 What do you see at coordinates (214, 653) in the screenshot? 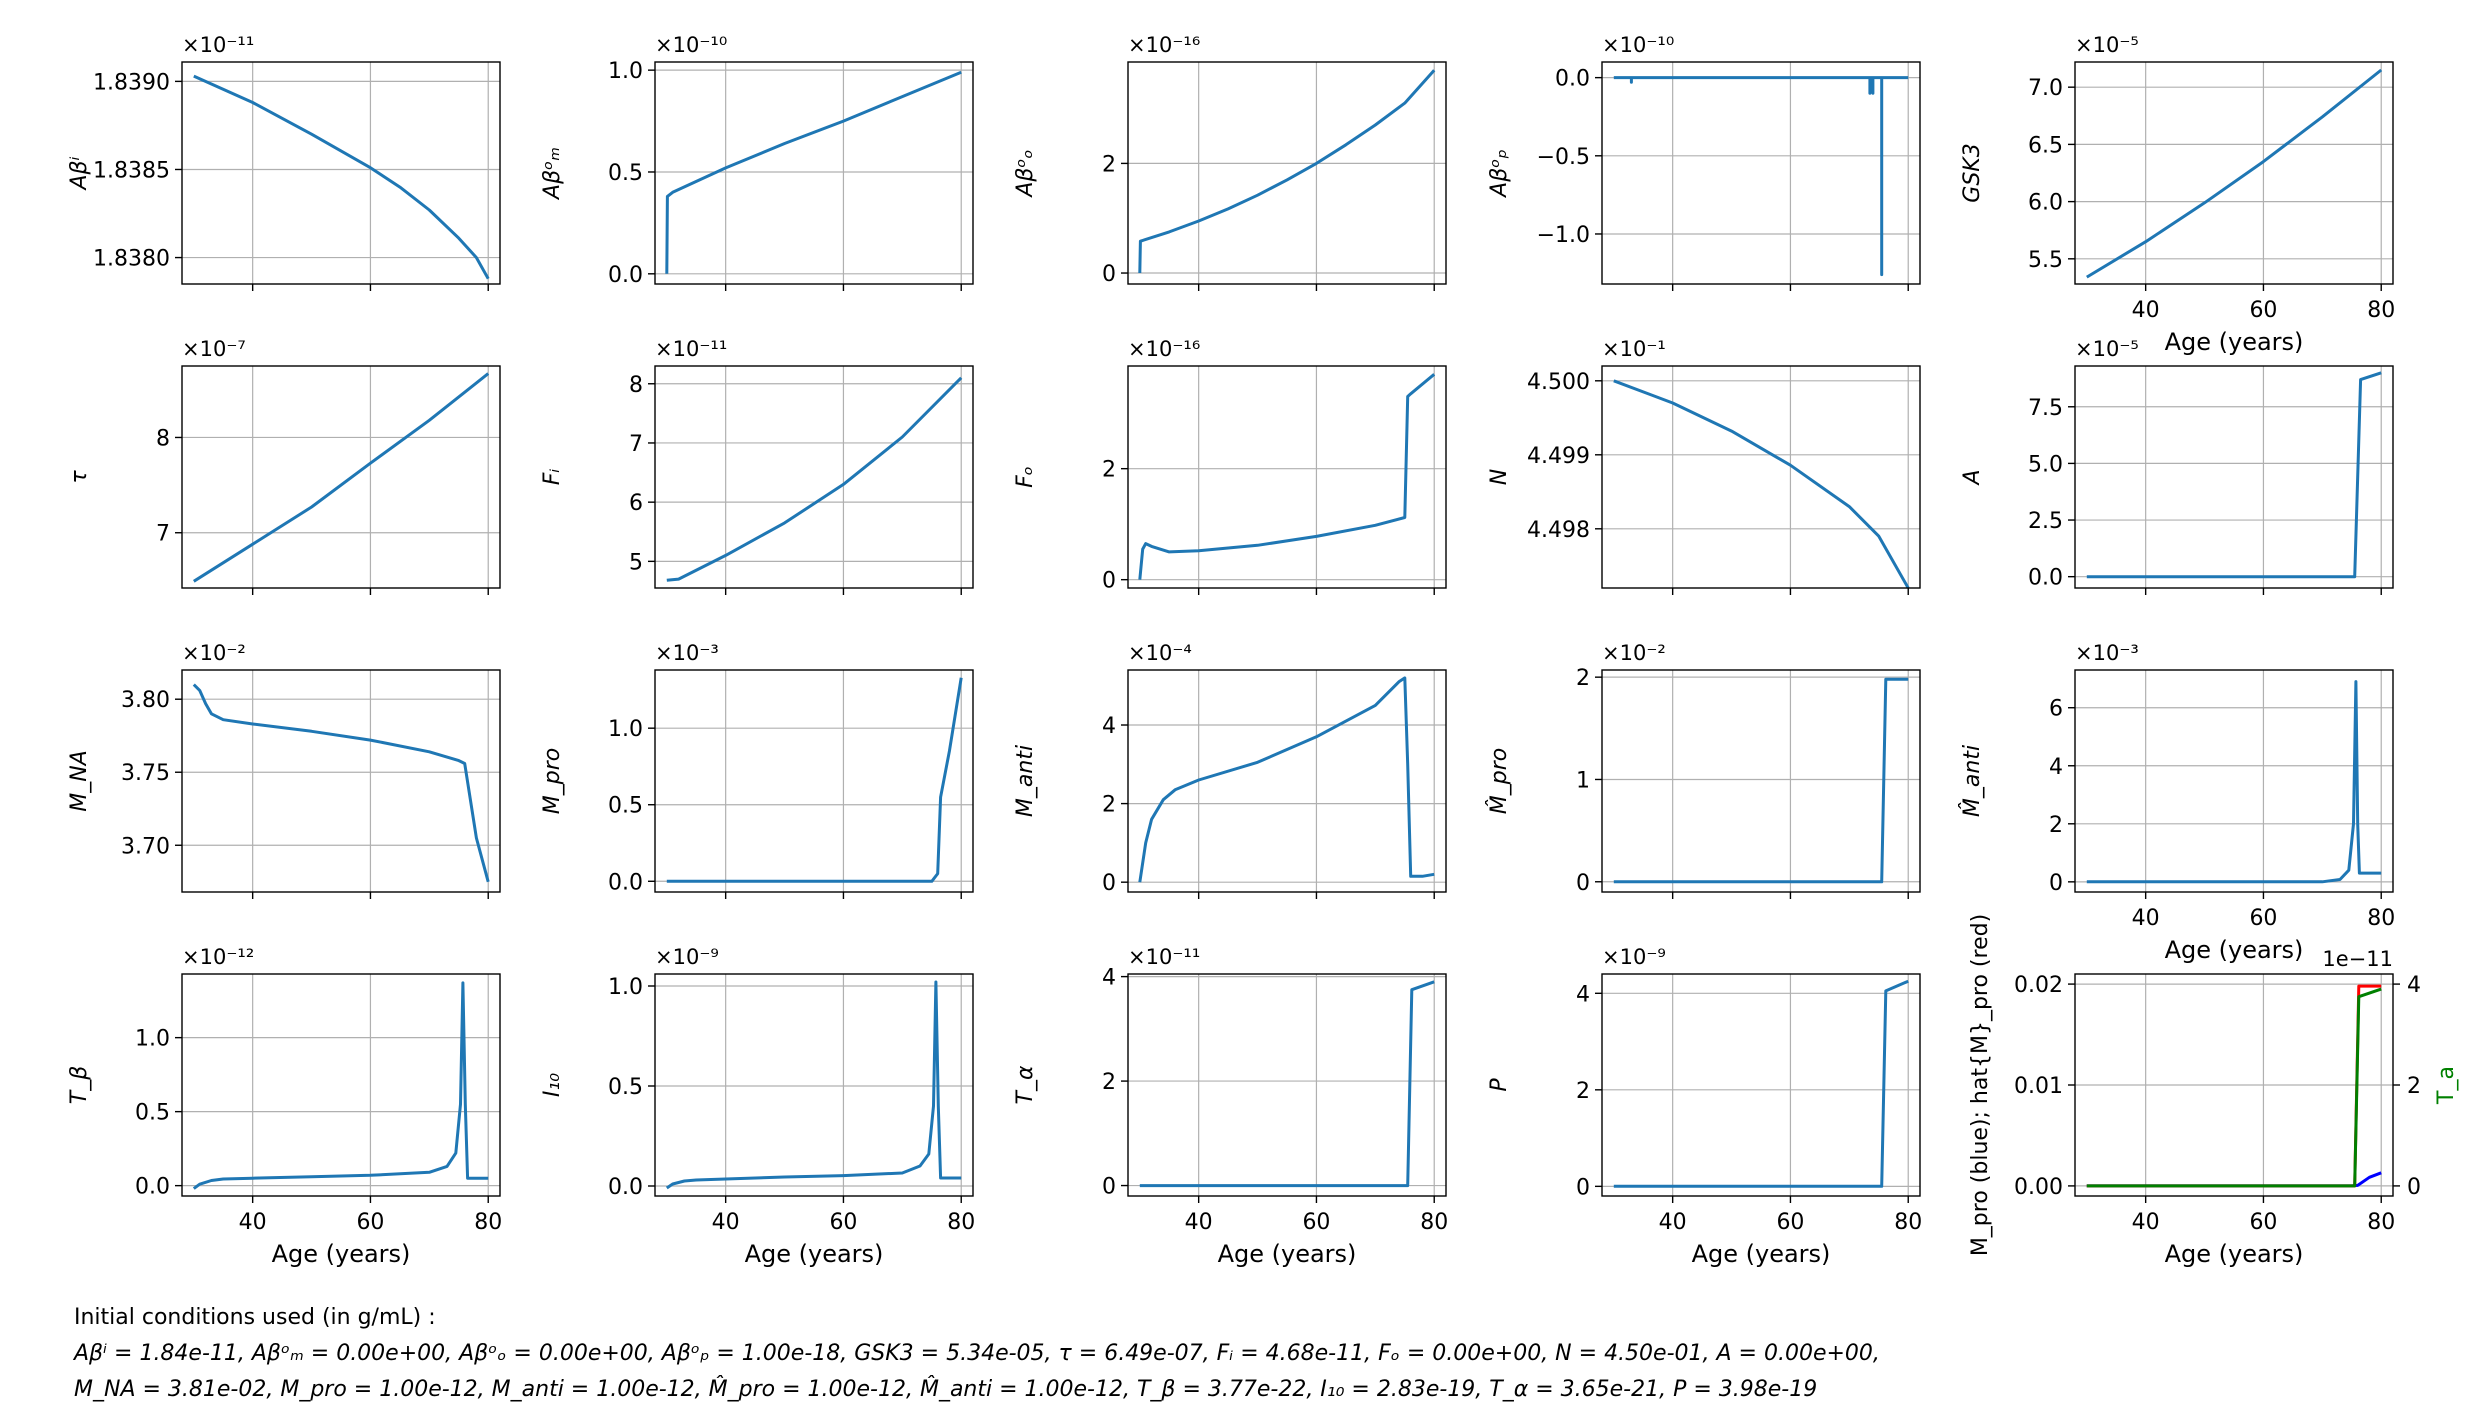
I see `axis-offset-label: ×10⁻²` at bounding box center [214, 653].